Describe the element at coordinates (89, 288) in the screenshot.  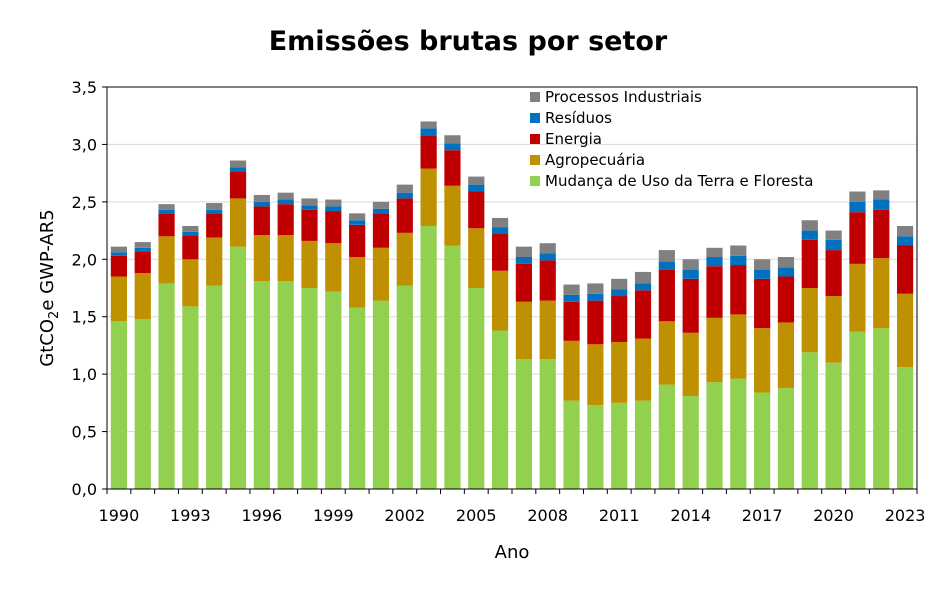
I see `y-ticks: 0,0 0,5 1,0 1,5 2,0 2,5 3,0 3,5` at that location.